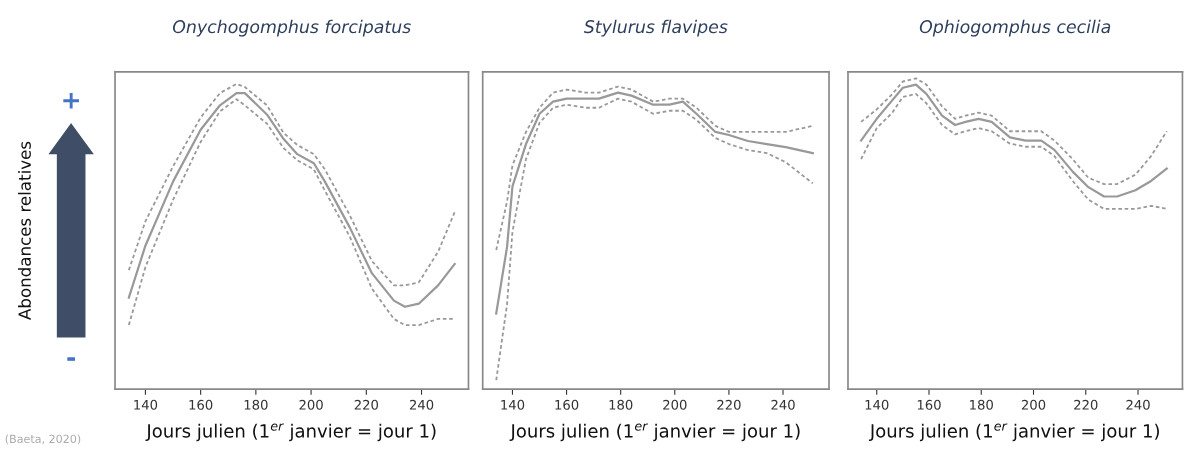 Image resolution: width=1186 pixels, height=452 pixels. Describe the element at coordinates (291, 28) in the screenshot. I see `chart-title: Onychogomphus forcipatus` at that location.